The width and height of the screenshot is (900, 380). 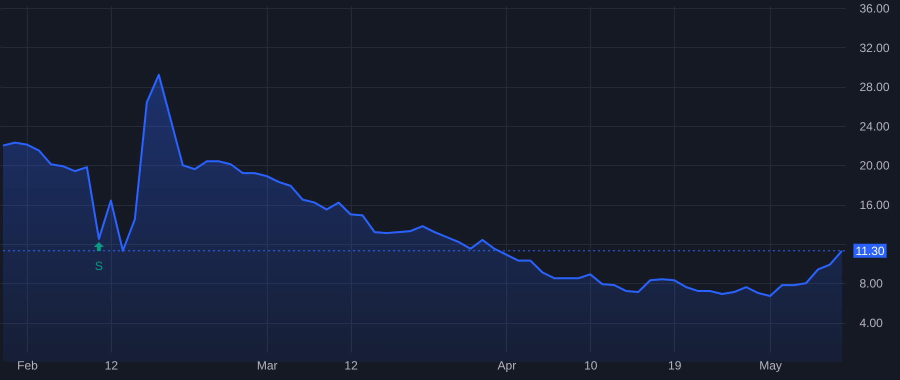 I want to click on x-tick-label: May, so click(x=770, y=365).